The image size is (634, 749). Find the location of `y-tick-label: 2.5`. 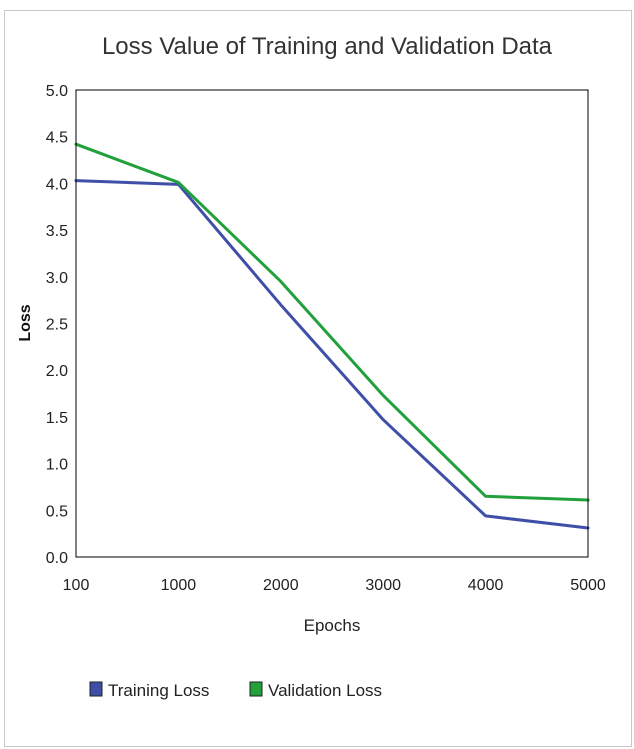

y-tick-label: 2.5 is located at coordinates (57, 325).